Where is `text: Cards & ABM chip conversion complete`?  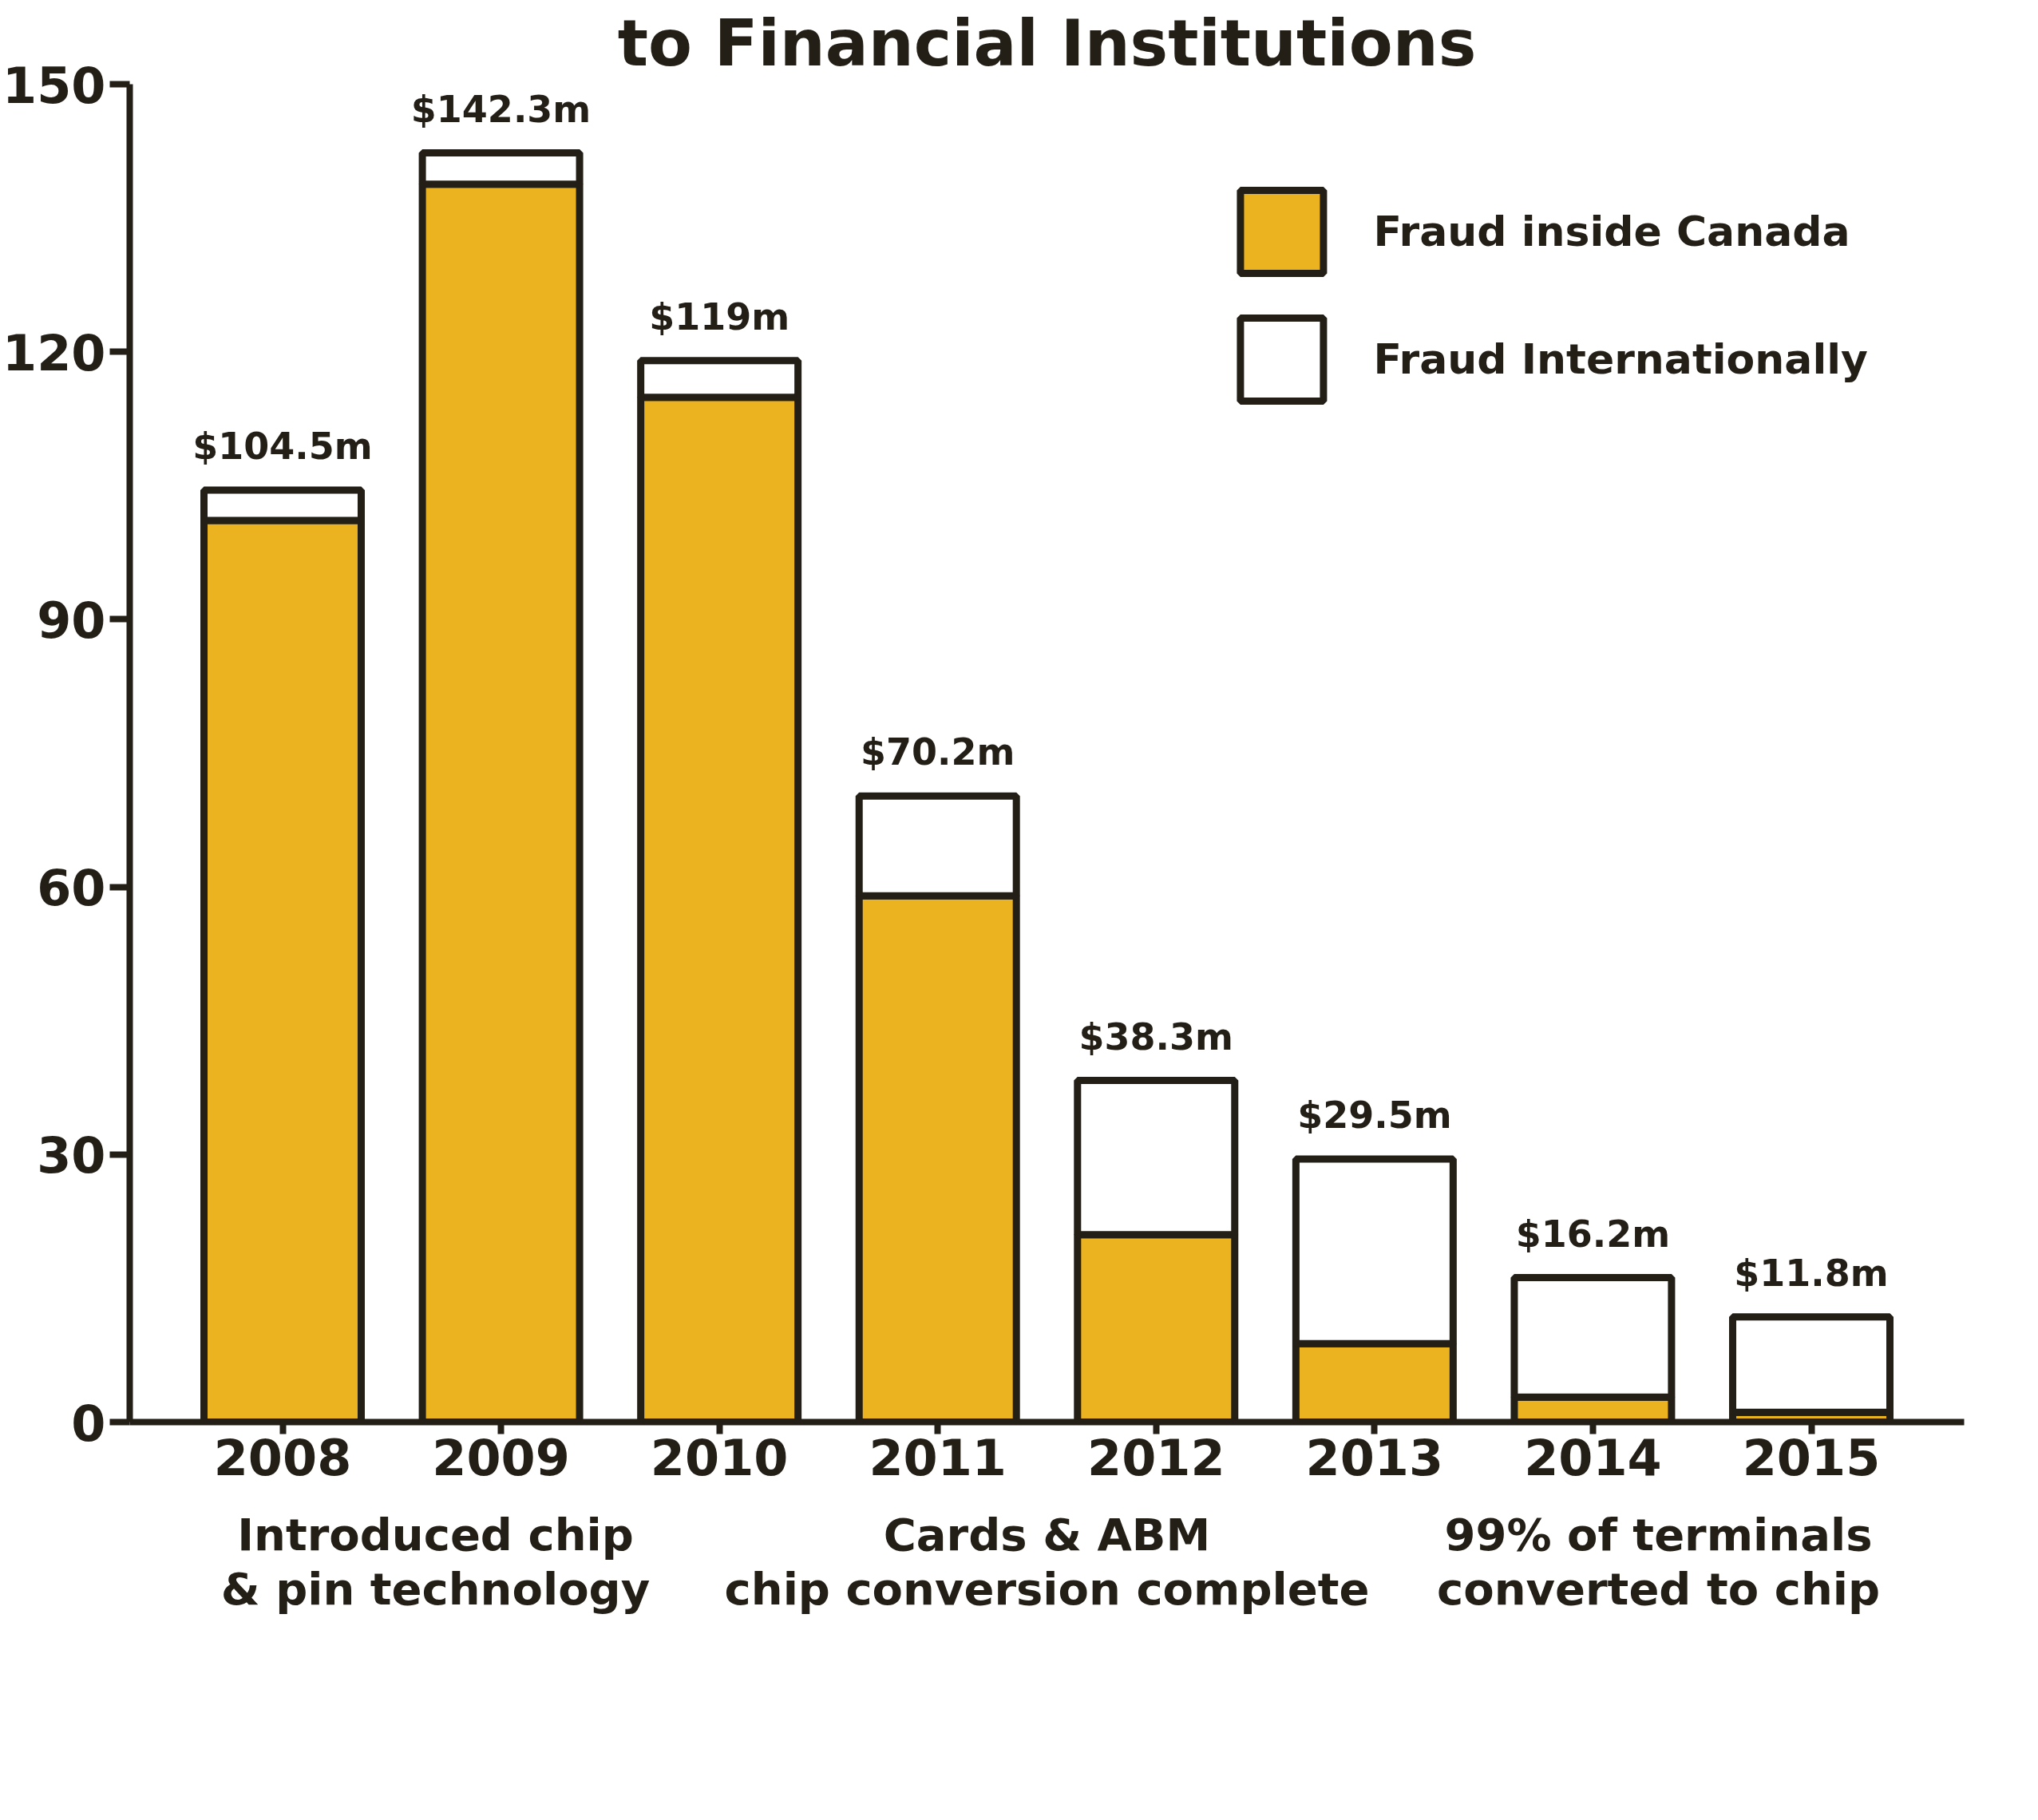
text: Cards & ABM chip conversion complete is located at coordinates (1047, 1561).